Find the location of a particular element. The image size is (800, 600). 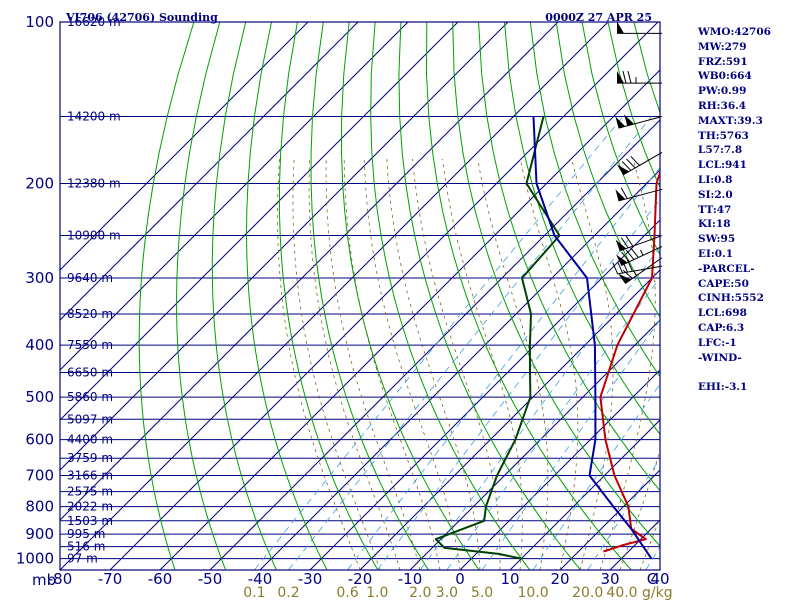

pressure-tick-label: 100 is located at coordinates (39, 22).